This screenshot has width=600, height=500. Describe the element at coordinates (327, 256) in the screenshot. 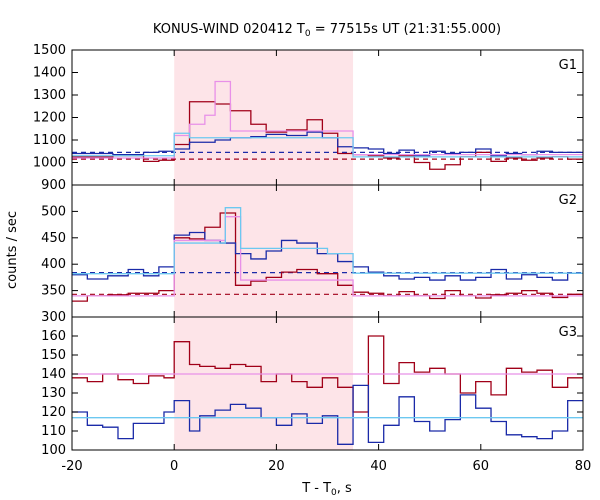

I see `g2-series-blue` at that location.